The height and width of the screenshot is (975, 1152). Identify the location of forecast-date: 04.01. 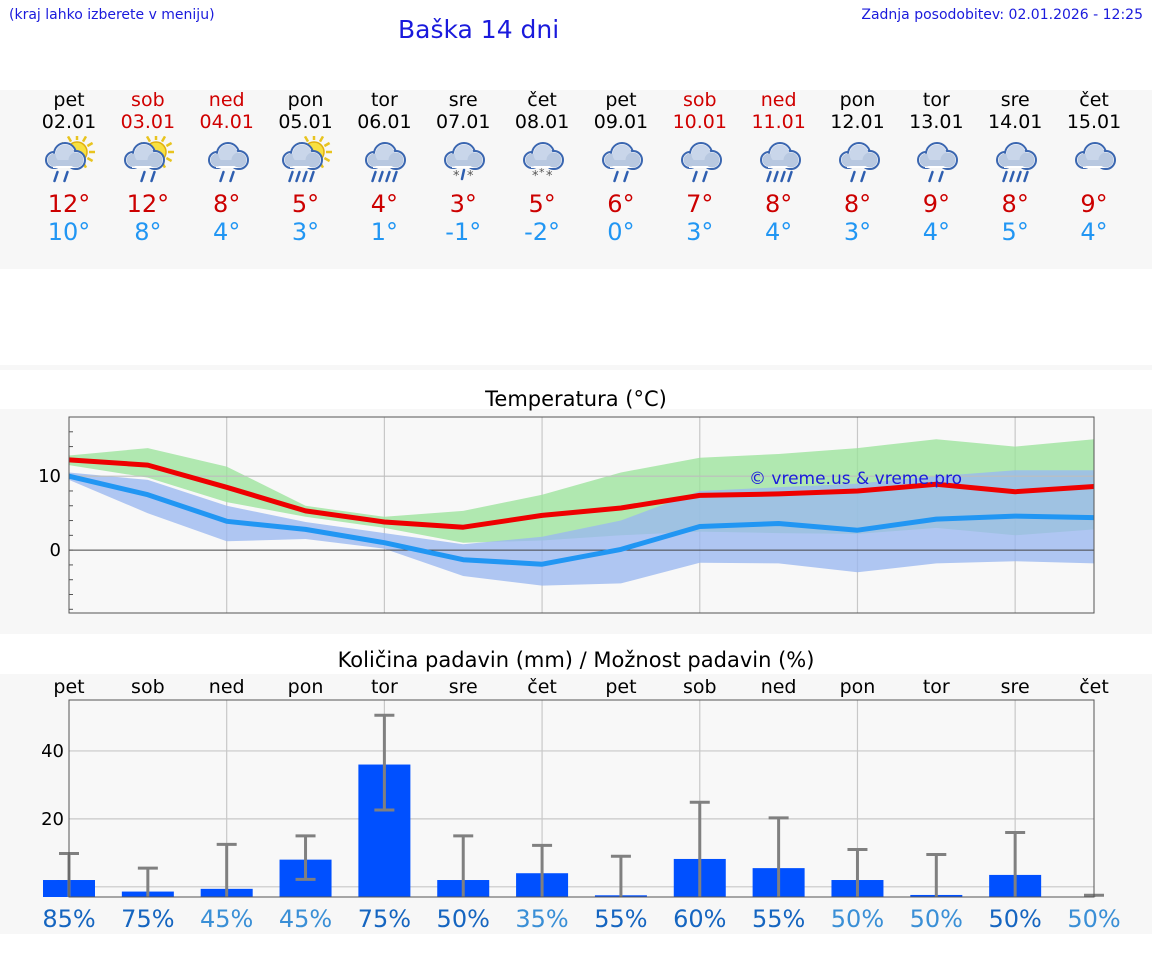
(226, 122).